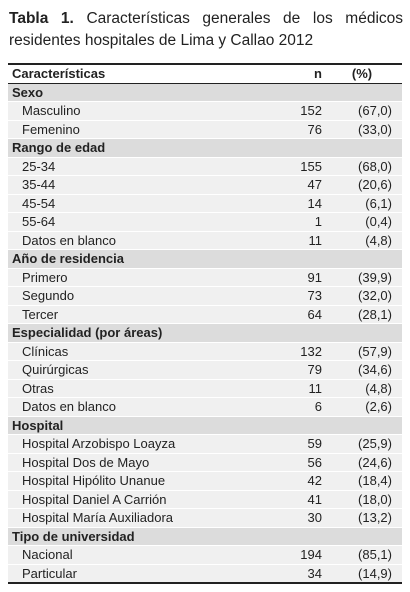 The image size is (410, 592). I want to click on data-row: Hospital Daniel A Carrión 41 (18,0), so click(205, 499).